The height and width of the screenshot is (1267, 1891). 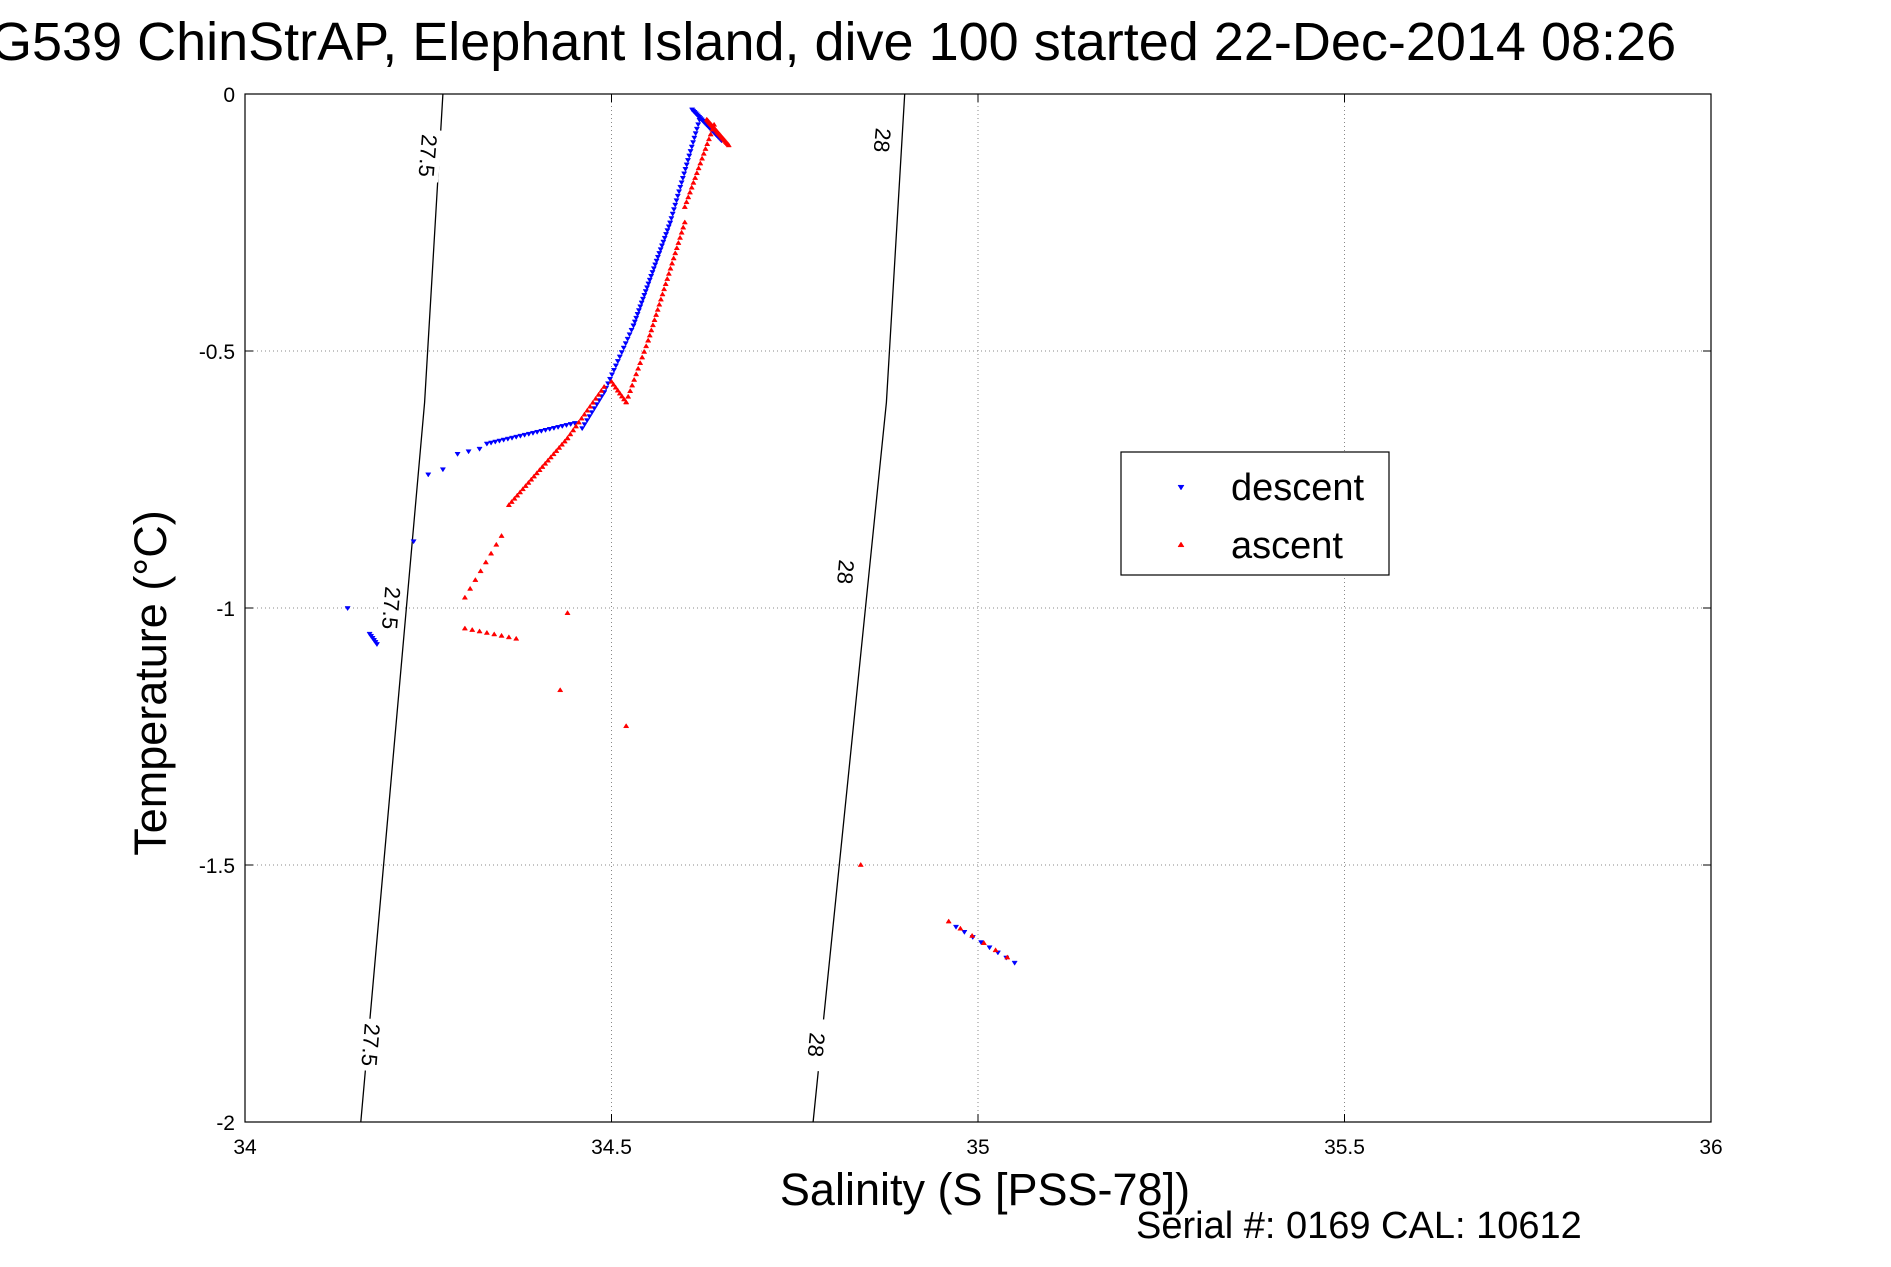 I want to click on contour-label: 28, so click(x=882, y=140).